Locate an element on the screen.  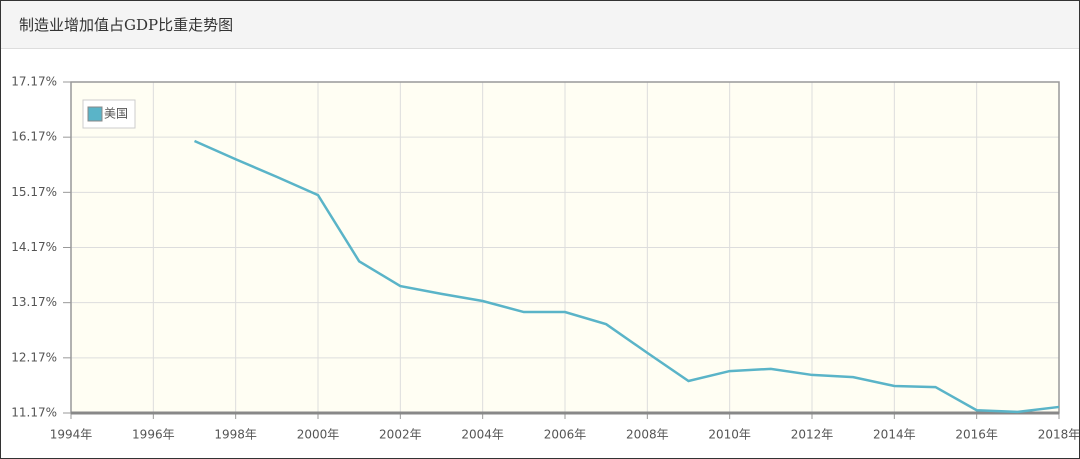
y-tick-label: 16.17% is located at coordinates (34, 137).